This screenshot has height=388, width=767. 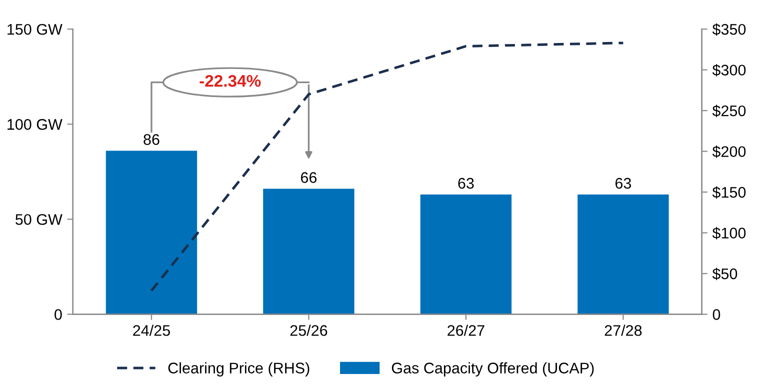 What do you see at coordinates (230, 81) in the screenshot?
I see `annotation: -22.34%` at bounding box center [230, 81].